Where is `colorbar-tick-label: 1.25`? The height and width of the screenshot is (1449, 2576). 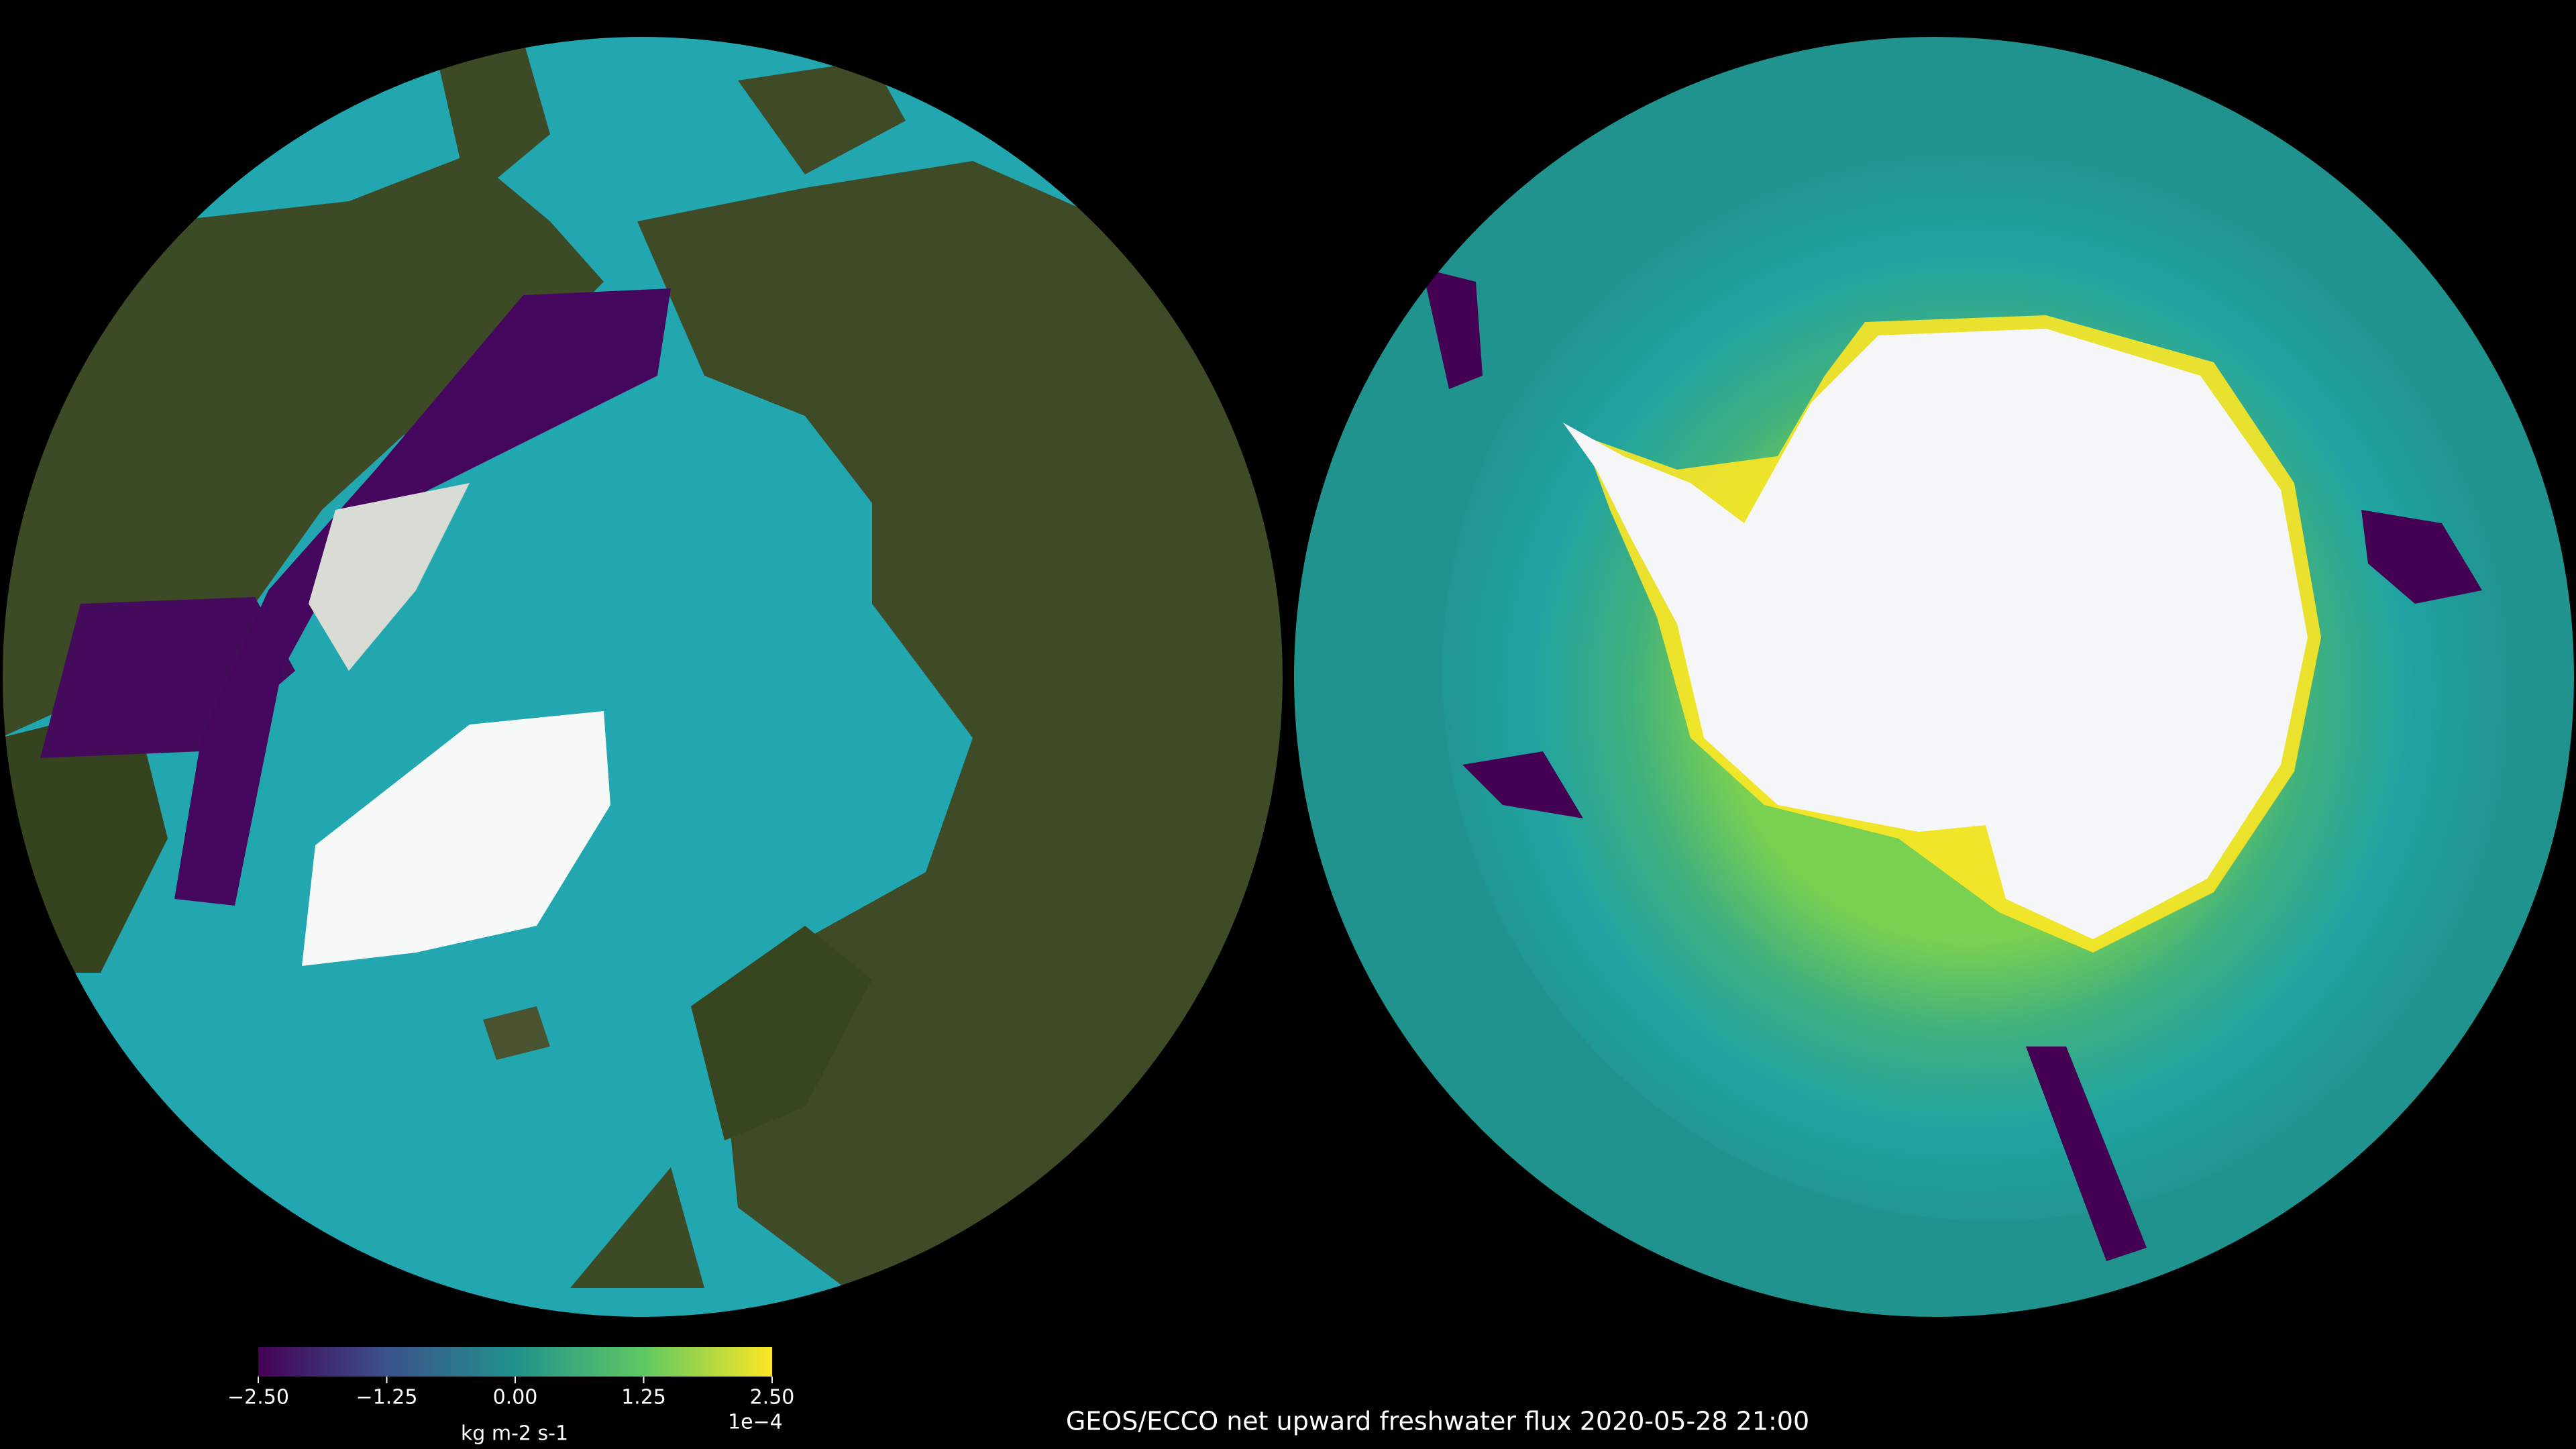
colorbar-tick-label: 1.25 is located at coordinates (643, 1397).